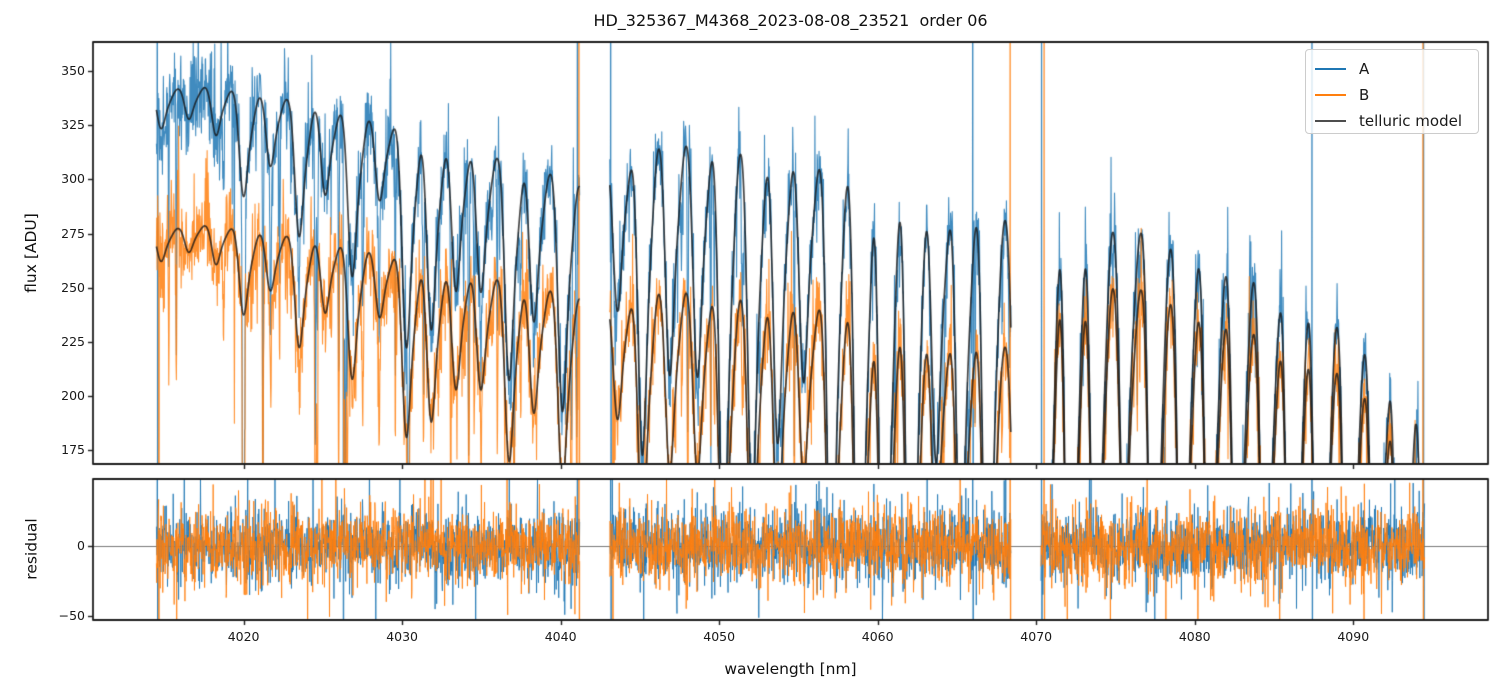  Describe the element at coordinates (73, 341) in the screenshot. I see `y-tick-label-flux: 225` at that location.